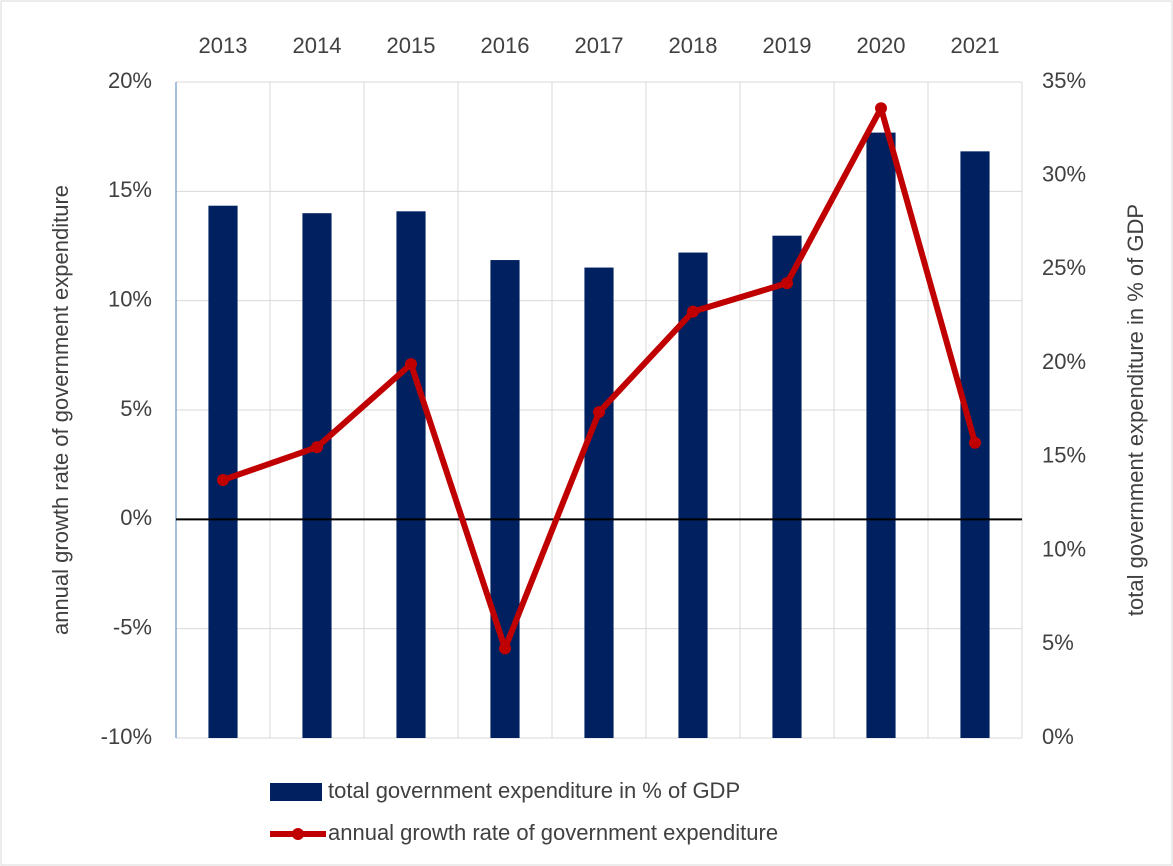 Image resolution: width=1173 pixels, height=866 pixels. I want to click on y2-tick-label: 5%, so click(1058, 642).